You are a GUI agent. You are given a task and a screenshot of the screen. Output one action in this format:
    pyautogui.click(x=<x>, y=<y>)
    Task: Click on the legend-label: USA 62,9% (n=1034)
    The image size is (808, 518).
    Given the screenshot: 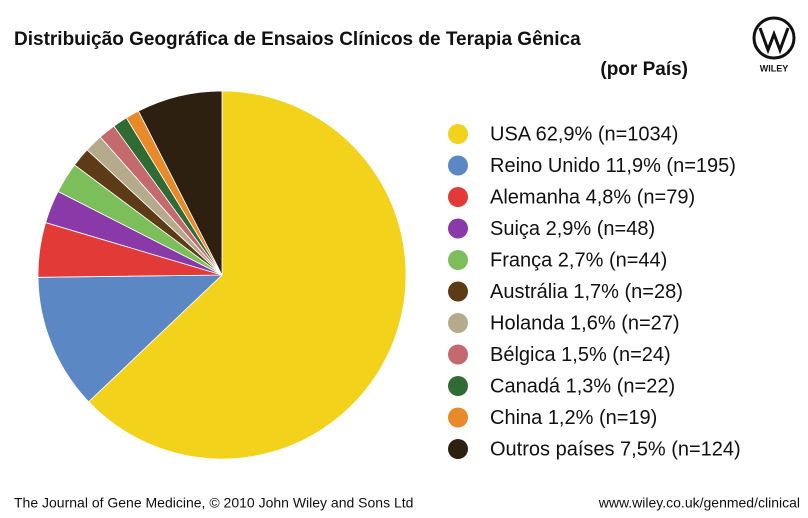 What is the action you would take?
    pyautogui.click(x=584, y=134)
    